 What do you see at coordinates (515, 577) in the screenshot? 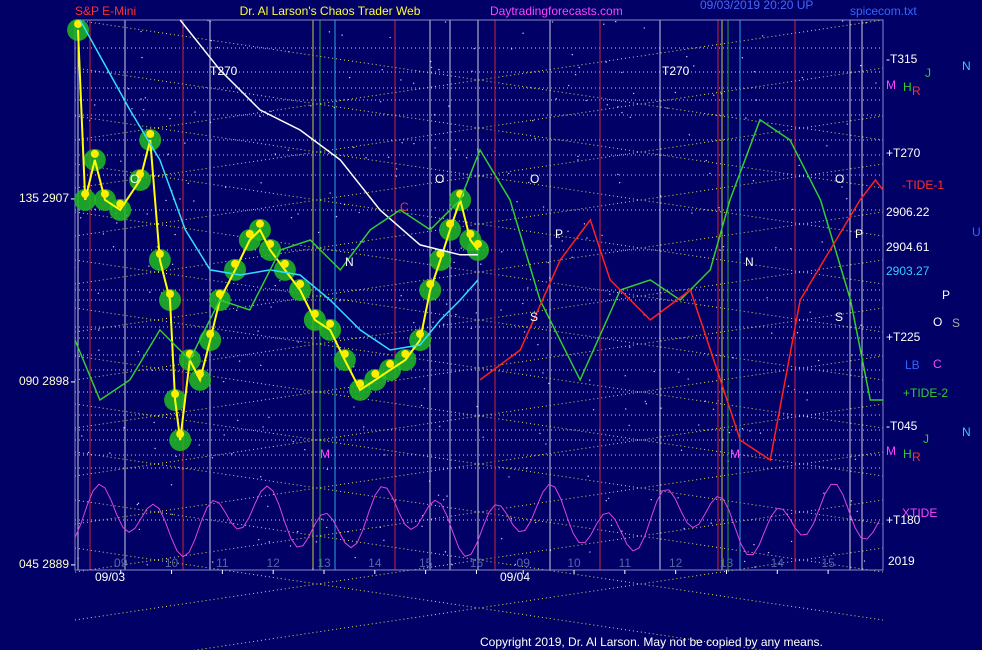
I see `annotation: 09/04` at bounding box center [515, 577].